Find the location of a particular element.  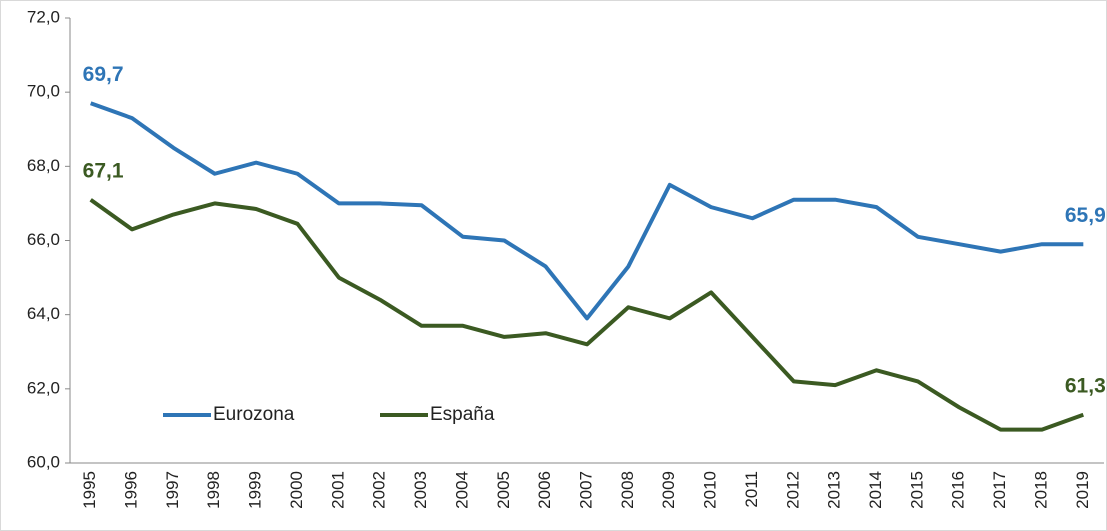

y-tick-label: 72,0 is located at coordinates (43, 16).